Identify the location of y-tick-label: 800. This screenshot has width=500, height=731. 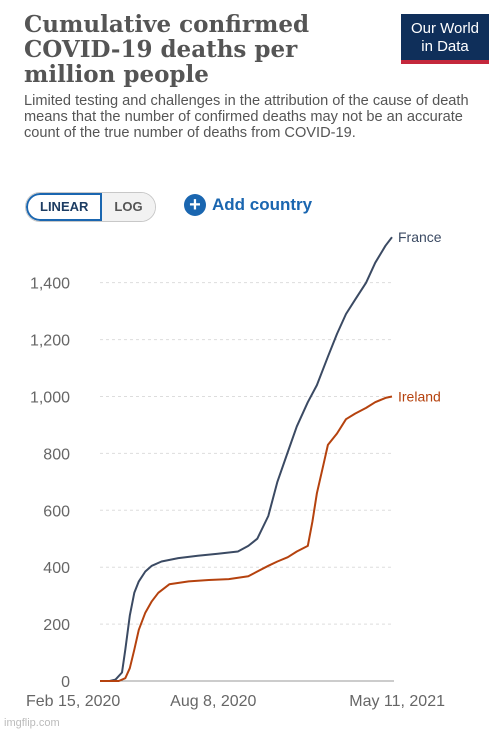
(56, 454).